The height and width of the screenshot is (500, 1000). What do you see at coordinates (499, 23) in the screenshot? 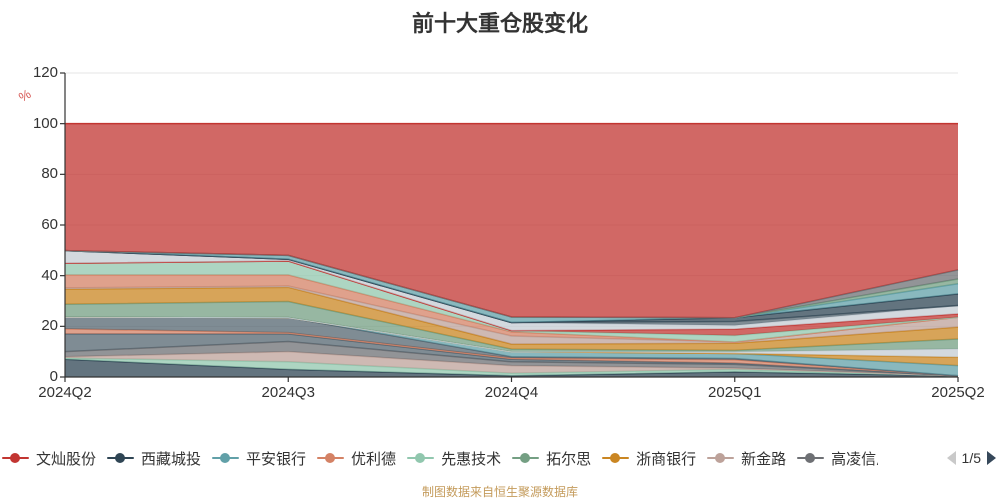
I see `chart-title: 前十大重仓股变化` at bounding box center [499, 23].